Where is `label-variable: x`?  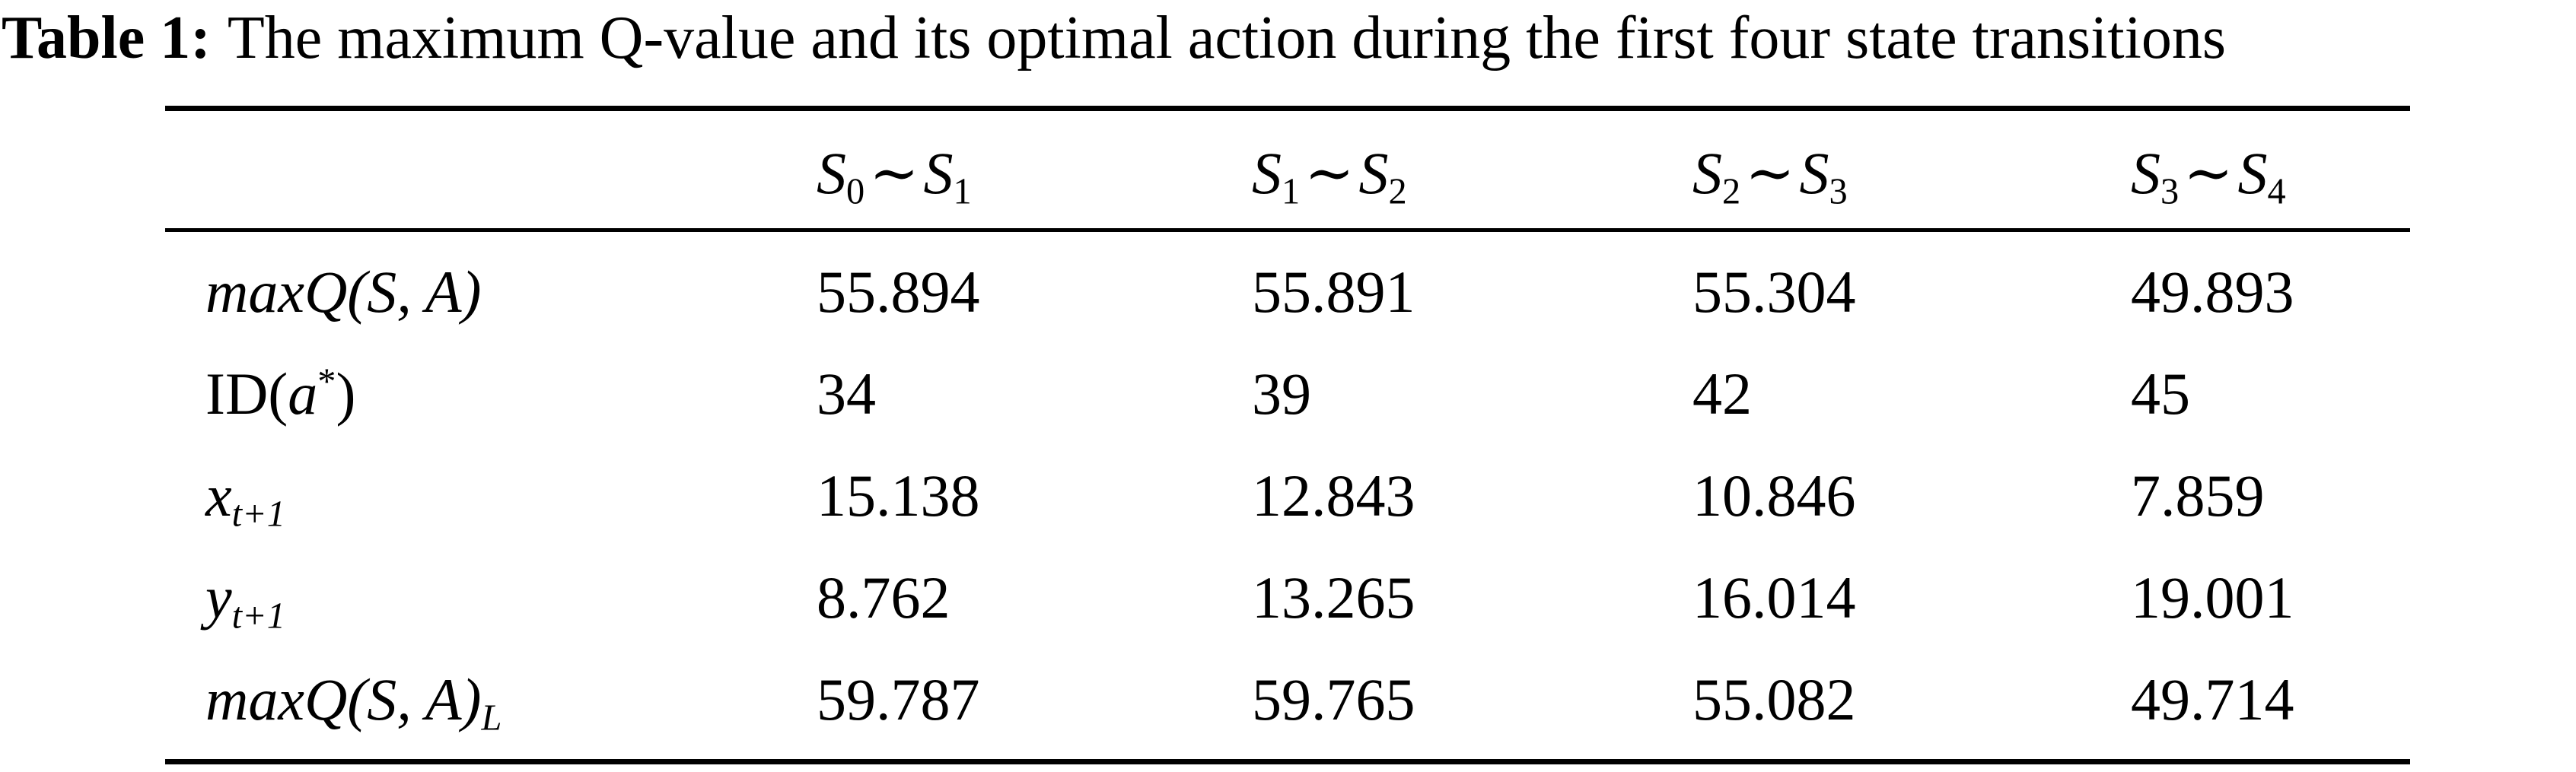
label-variable: x is located at coordinates (218, 495).